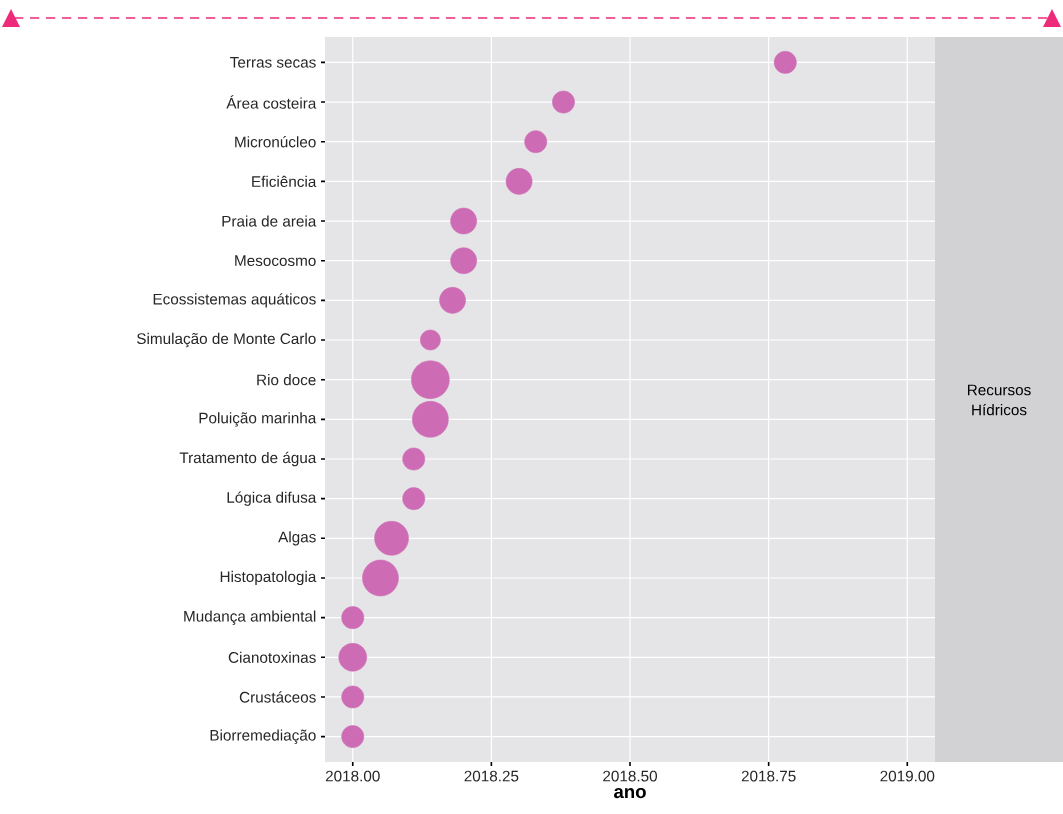  I want to click on x-axis-title: ano, so click(630, 793).